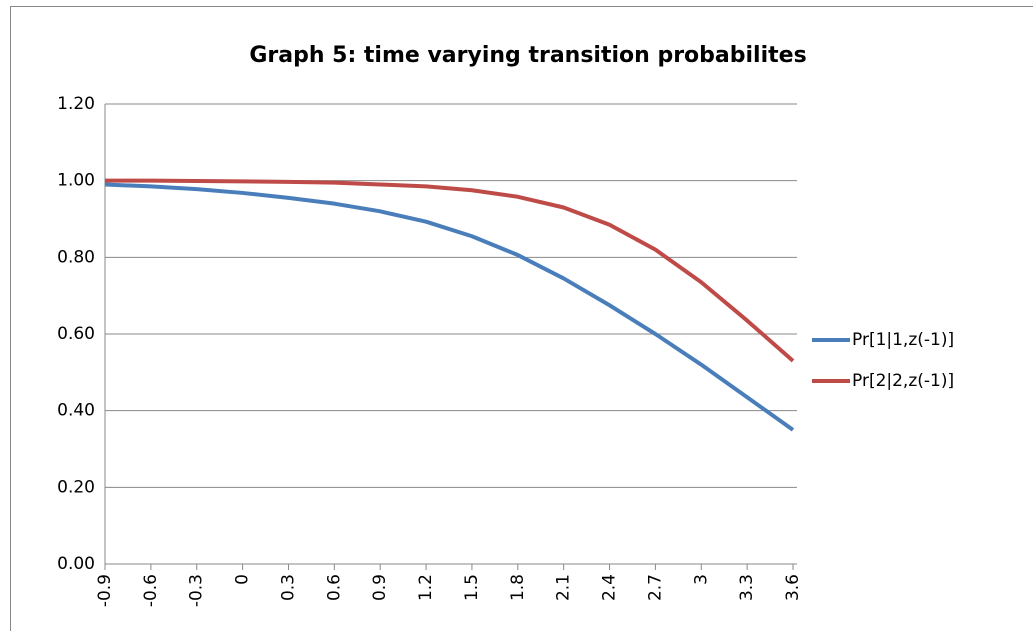  I want to click on x-tick-label: -0.3, so click(197, 590).